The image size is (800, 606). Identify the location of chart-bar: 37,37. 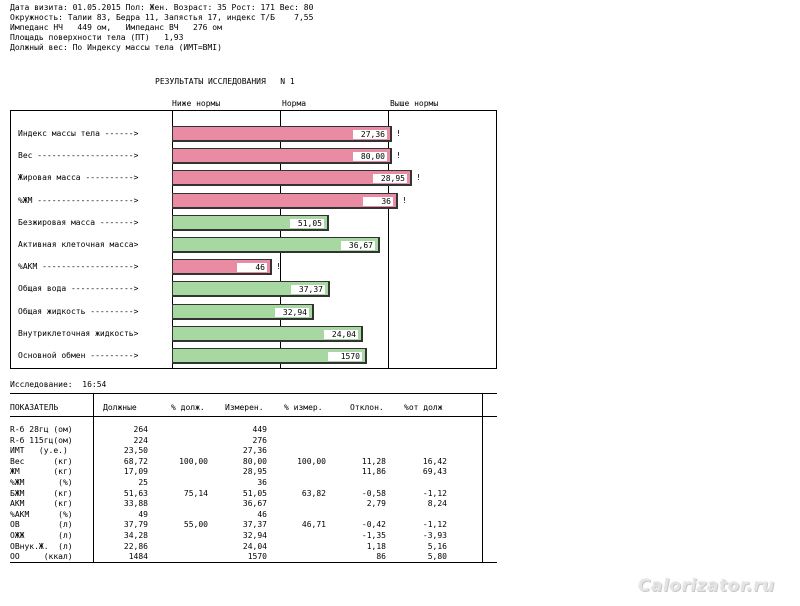
(251, 289).